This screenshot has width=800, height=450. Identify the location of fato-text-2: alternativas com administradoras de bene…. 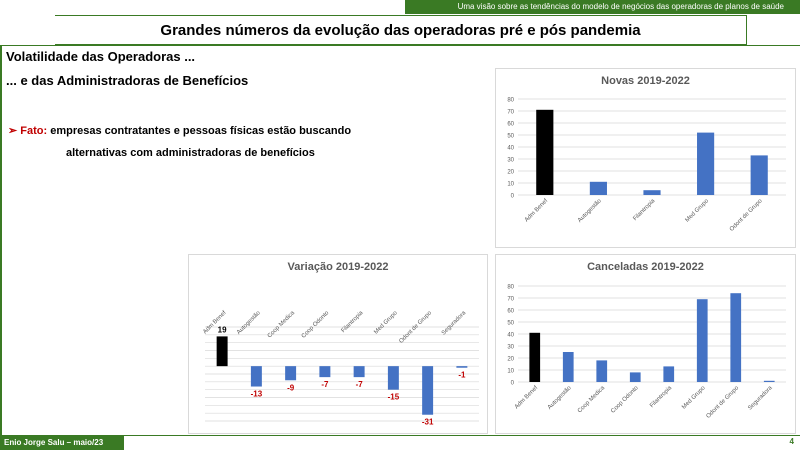
(190, 153).